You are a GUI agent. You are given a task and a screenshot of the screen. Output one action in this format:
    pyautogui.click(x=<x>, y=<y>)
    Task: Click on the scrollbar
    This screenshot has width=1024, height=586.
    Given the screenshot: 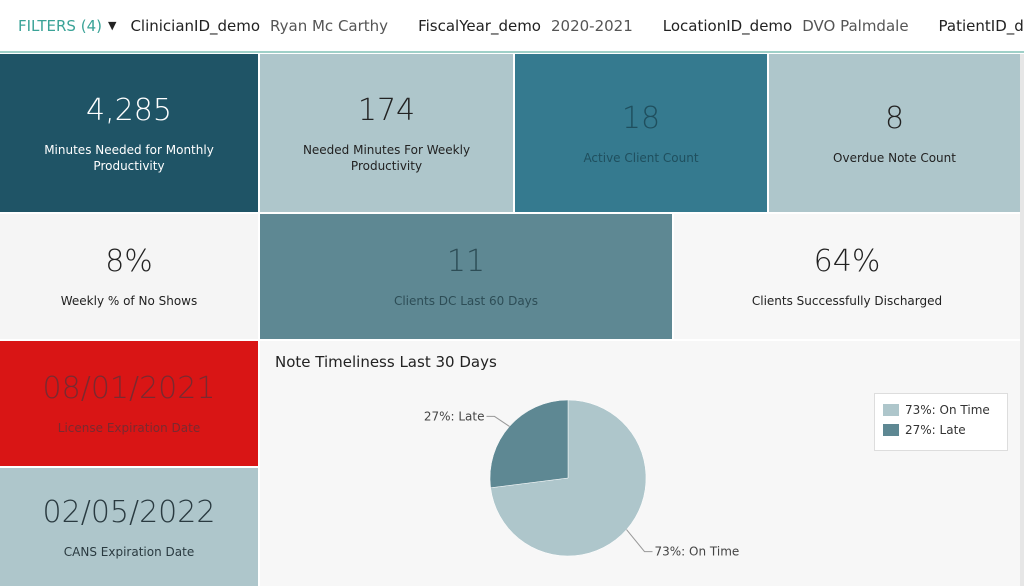 What is the action you would take?
    pyautogui.click(x=1022, y=320)
    